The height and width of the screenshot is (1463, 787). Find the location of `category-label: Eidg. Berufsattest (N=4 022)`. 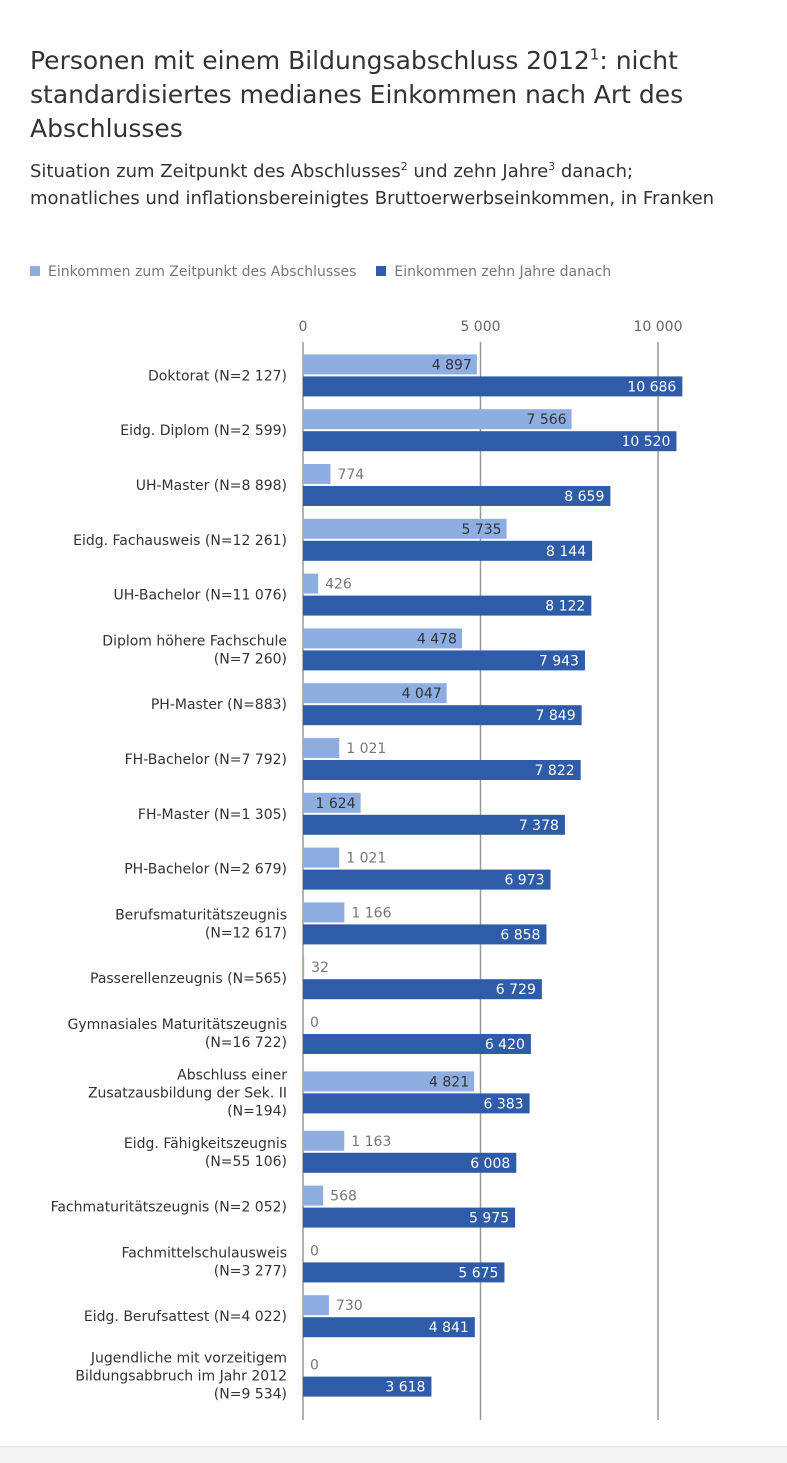

category-label: Eidg. Berufsattest (N=4 022) is located at coordinates (185, 1317).